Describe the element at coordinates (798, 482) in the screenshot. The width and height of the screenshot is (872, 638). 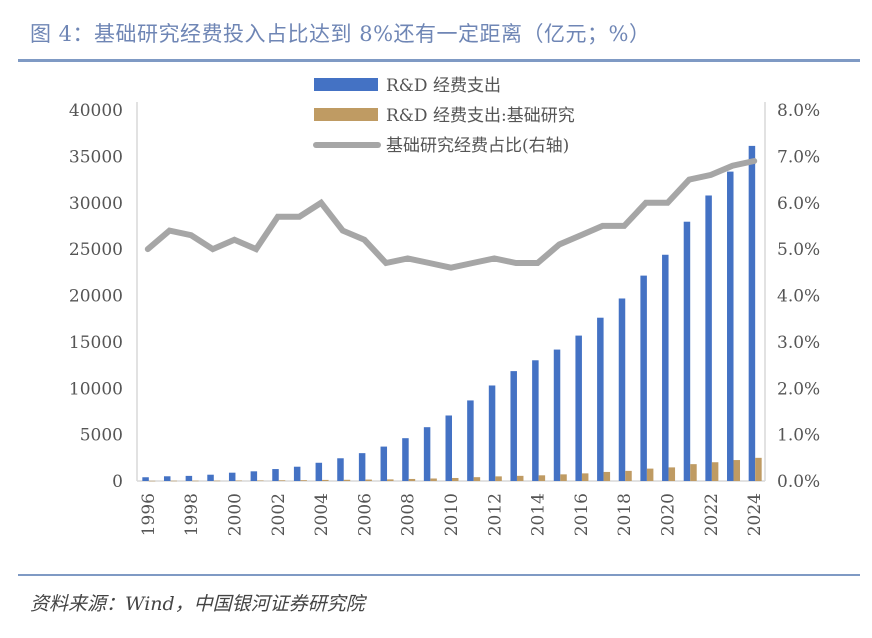
I see `right-axis-tick-label: 0.0%` at that location.